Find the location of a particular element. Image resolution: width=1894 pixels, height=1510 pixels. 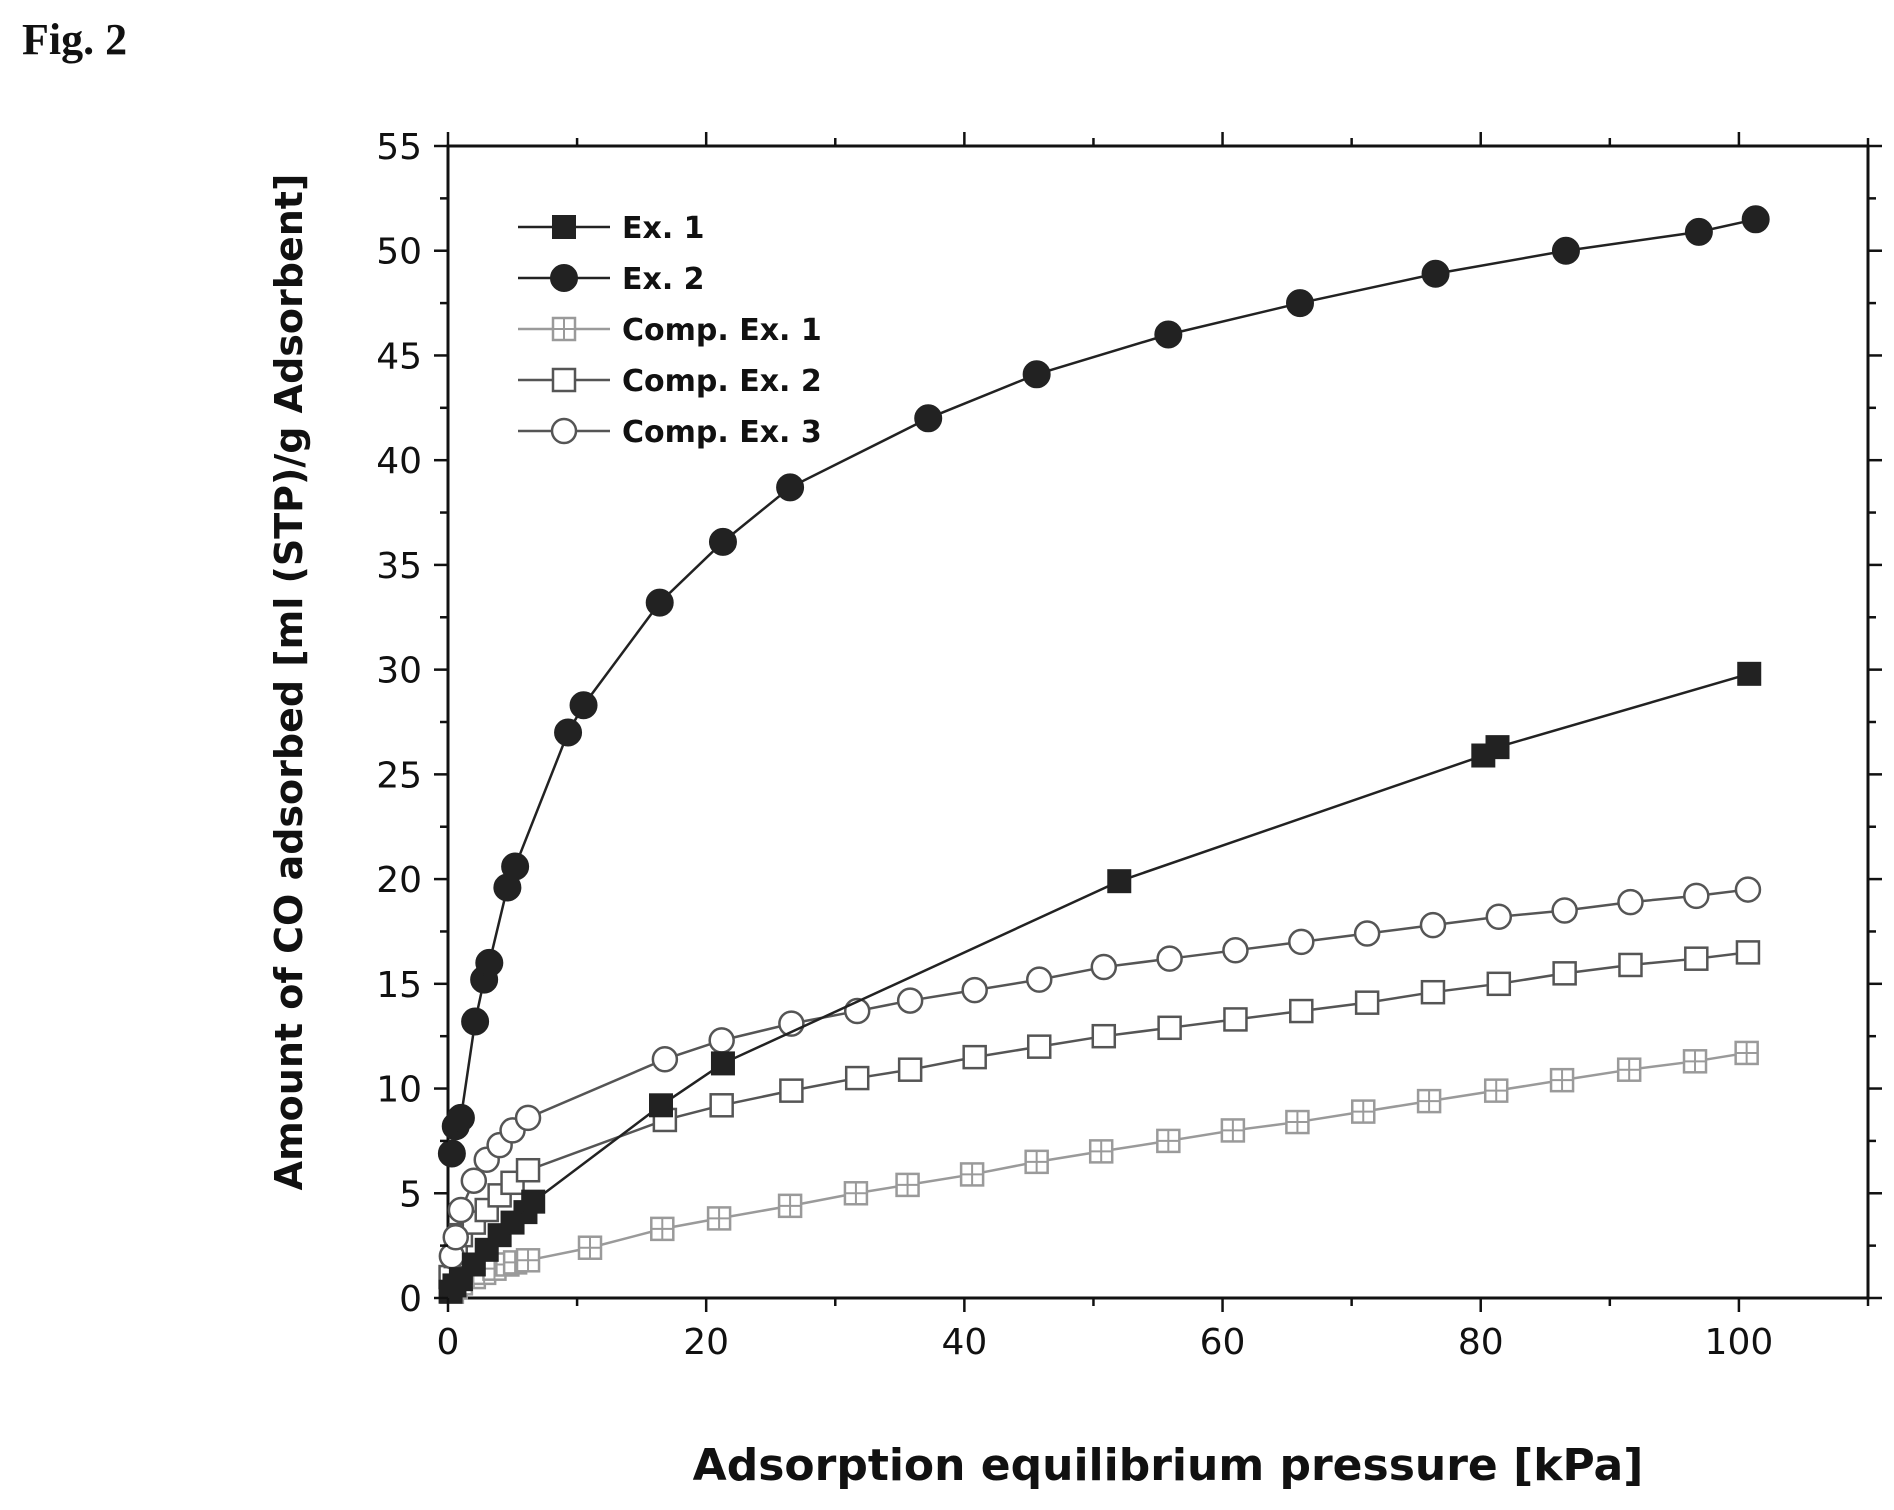

legend-label: Comp. Ex. 1 is located at coordinates (722, 330).